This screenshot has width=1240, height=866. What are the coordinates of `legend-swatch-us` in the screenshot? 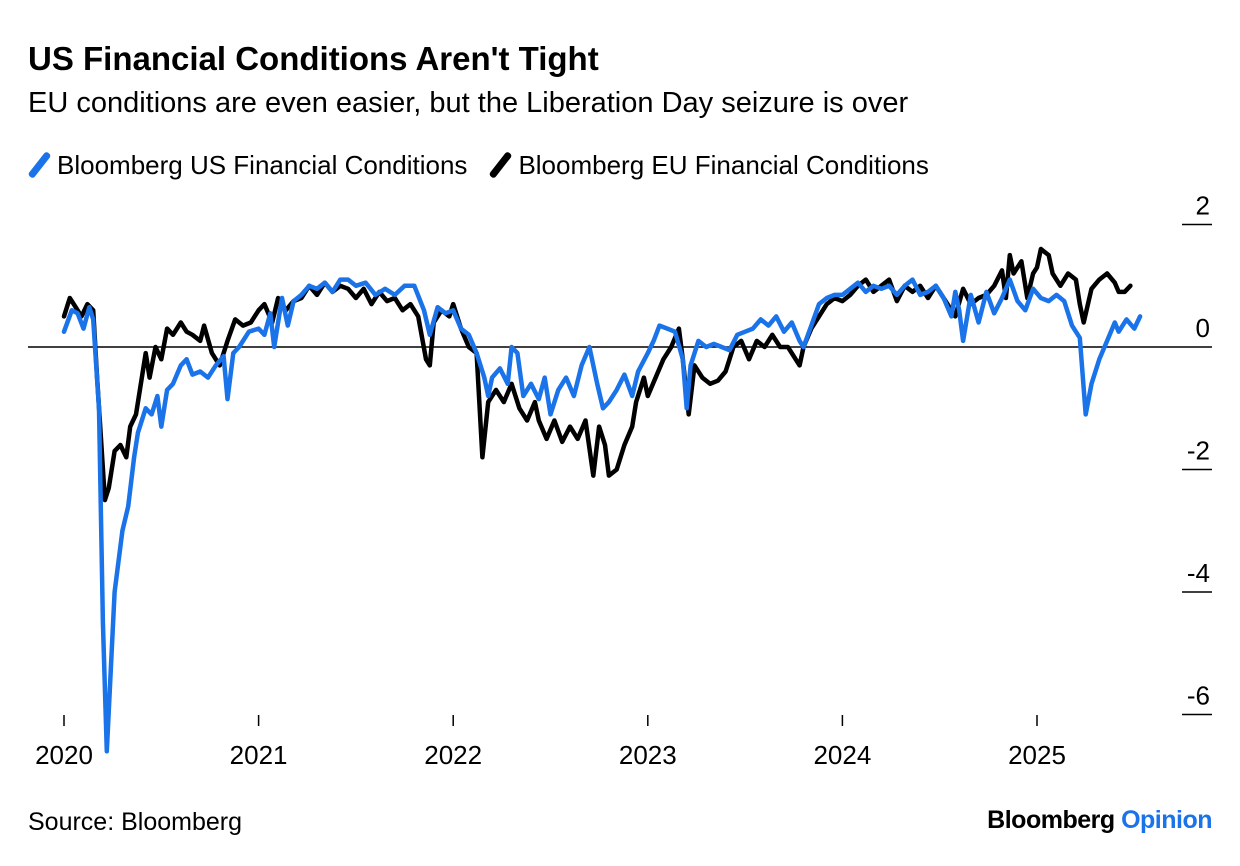 It's located at (39, 165).